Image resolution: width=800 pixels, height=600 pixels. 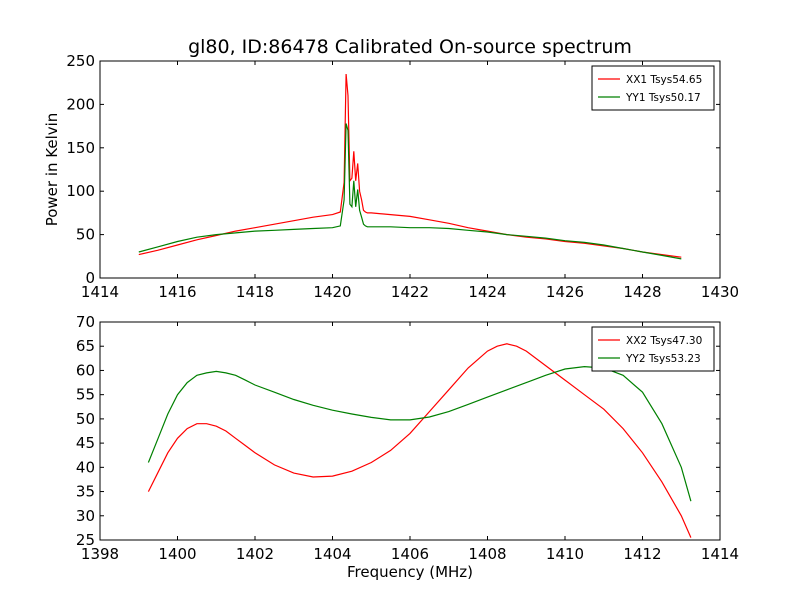 I want to click on y-tick-label: 70, so click(x=85, y=322).